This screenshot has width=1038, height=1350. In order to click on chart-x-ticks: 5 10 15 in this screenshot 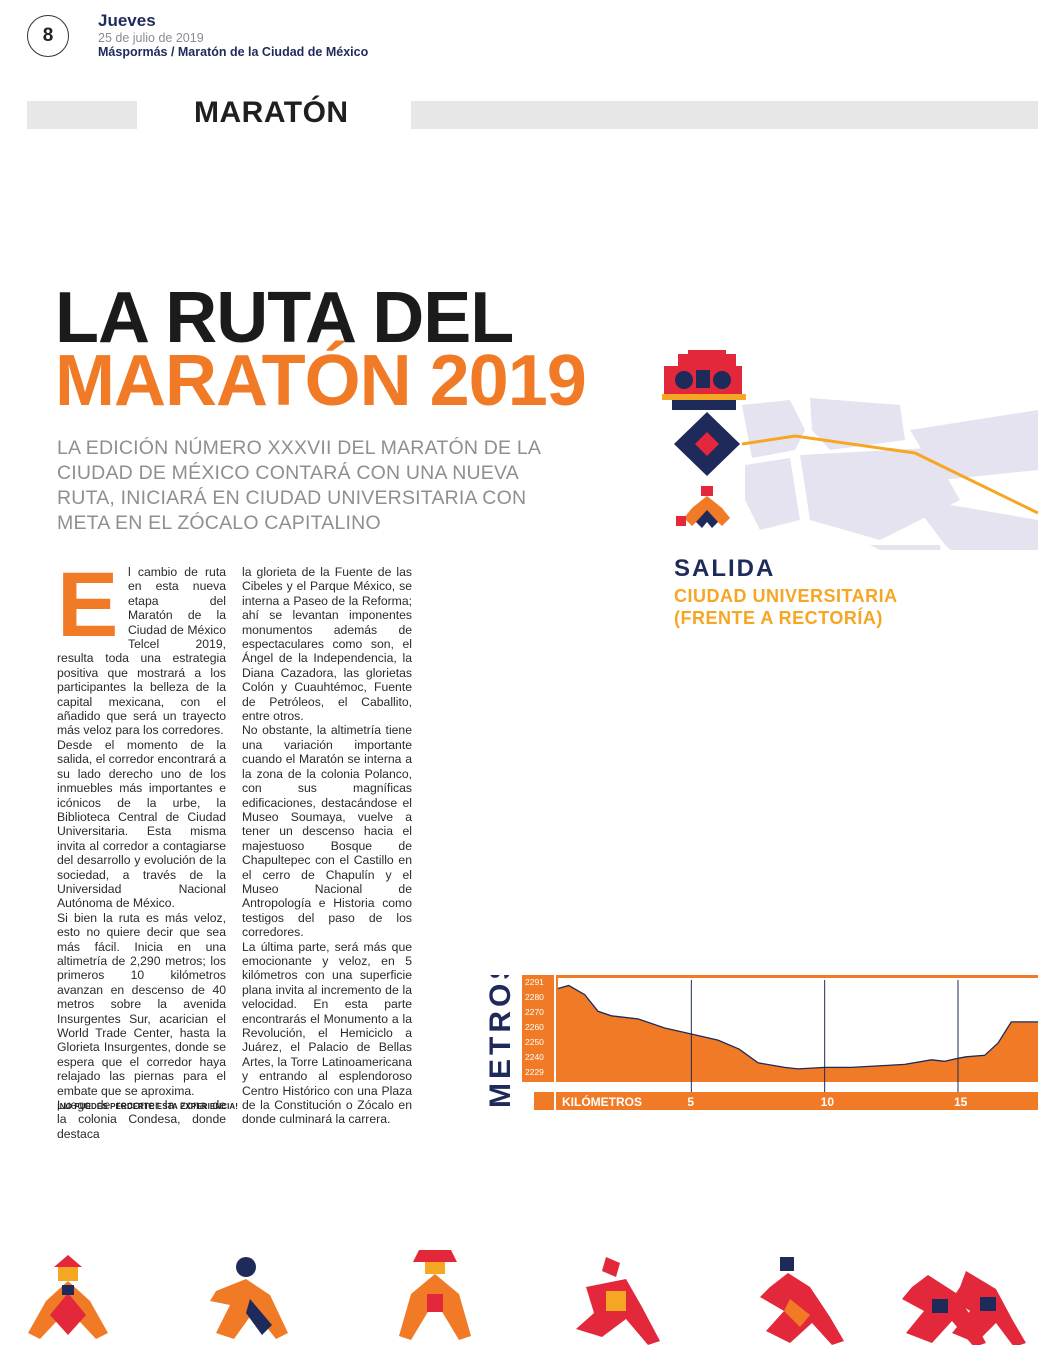, I will do `click(827, 1102)`.